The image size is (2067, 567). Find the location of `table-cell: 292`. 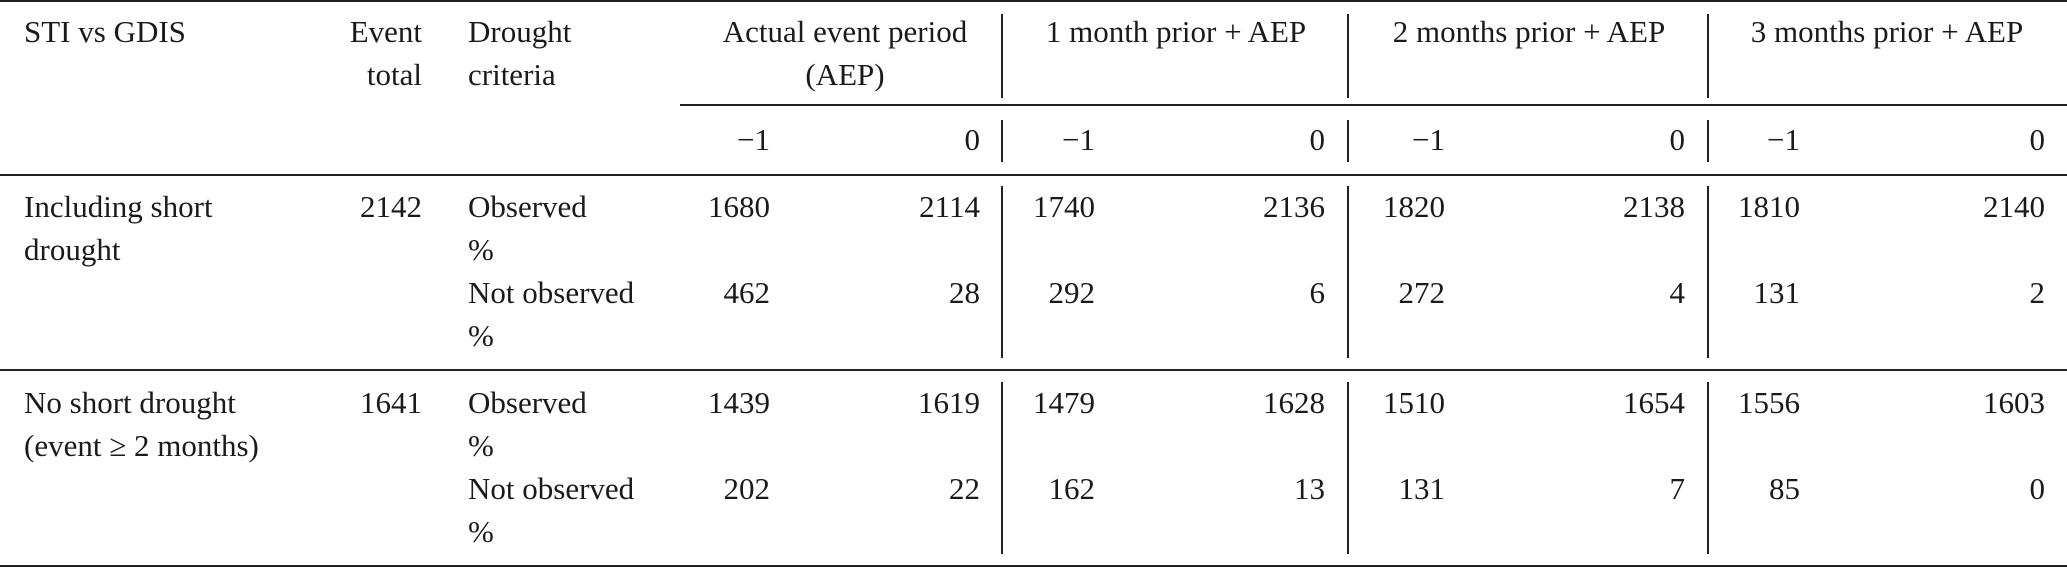

table-cell: 292 is located at coordinates (1072, 292).